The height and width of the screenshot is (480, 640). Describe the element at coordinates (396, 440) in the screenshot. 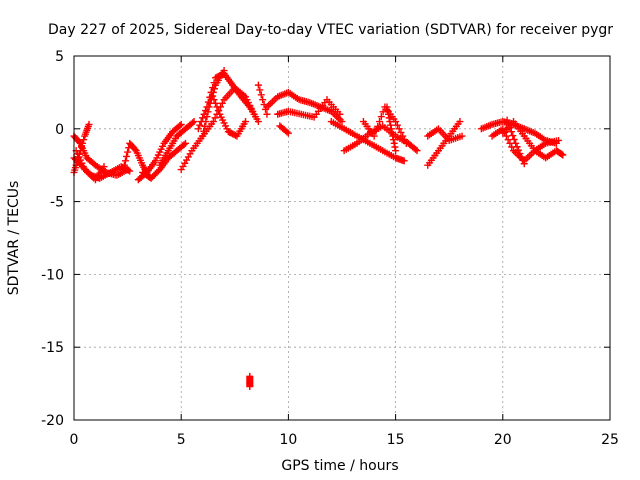

I see `x-tick-label: 15` at that location.